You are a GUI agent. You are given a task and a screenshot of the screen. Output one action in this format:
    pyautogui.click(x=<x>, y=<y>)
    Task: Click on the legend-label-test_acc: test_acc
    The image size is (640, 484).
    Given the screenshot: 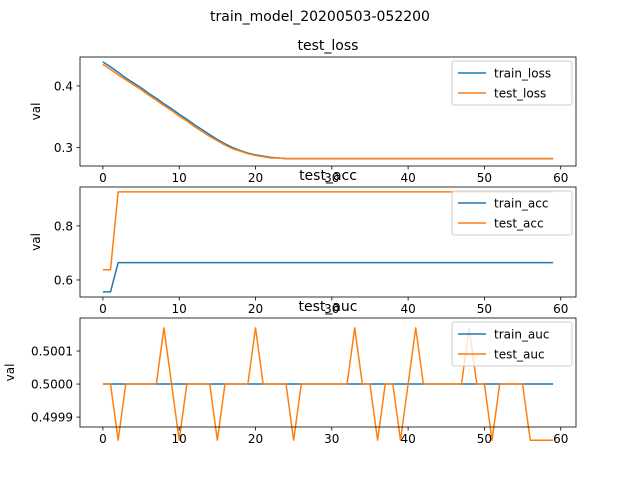 What is the action you would take?
    pyautogui.click(x=519, y=224)
    